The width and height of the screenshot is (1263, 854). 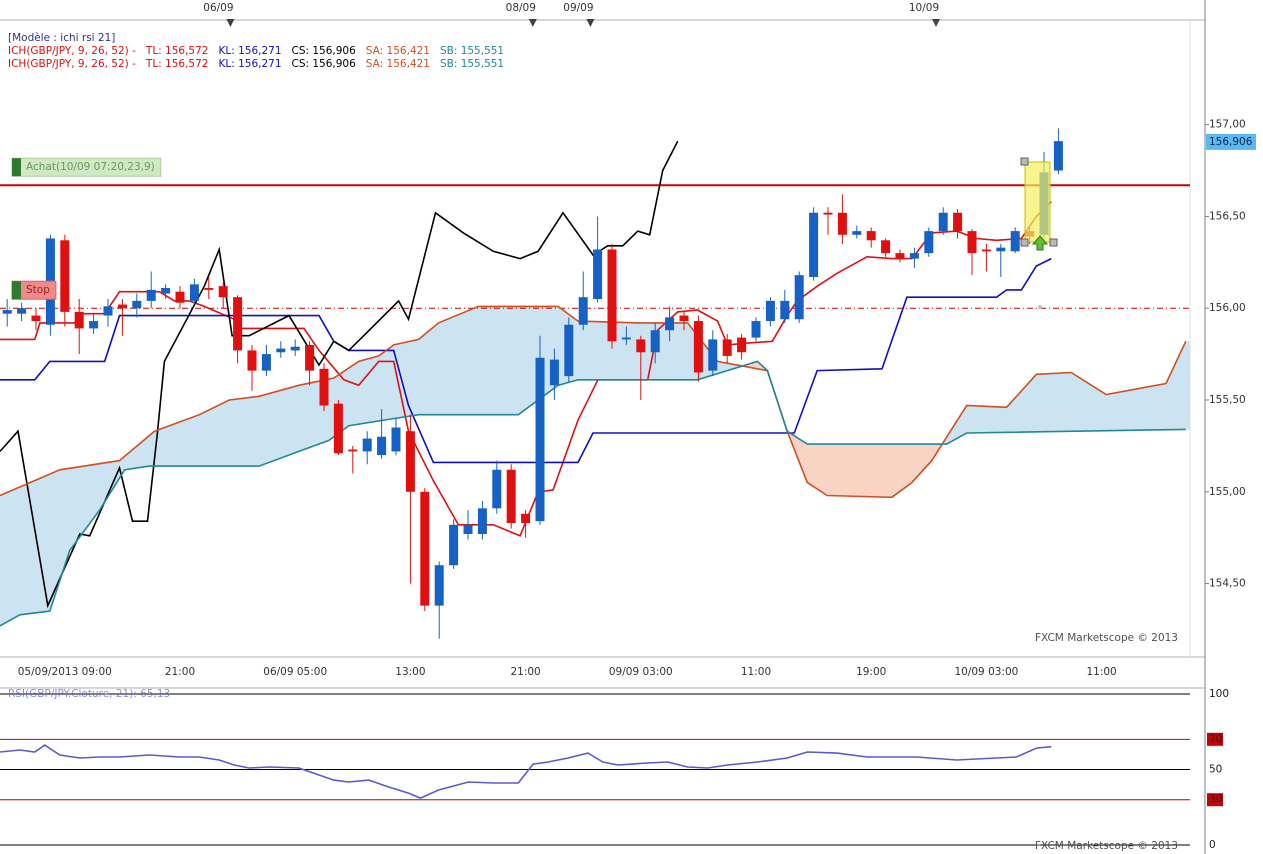 I want to click on x-tick-label: 11:00, so click(x=756, y=672).